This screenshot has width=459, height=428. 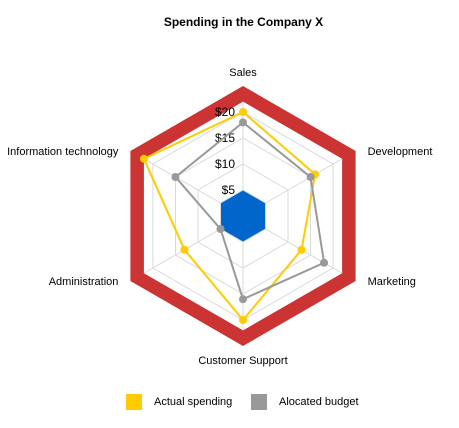 What do you see at coordinates (242, 361) in the screenshot?
I see `category-label-customer-support: Customer Support` at bounding box center [242, 361].